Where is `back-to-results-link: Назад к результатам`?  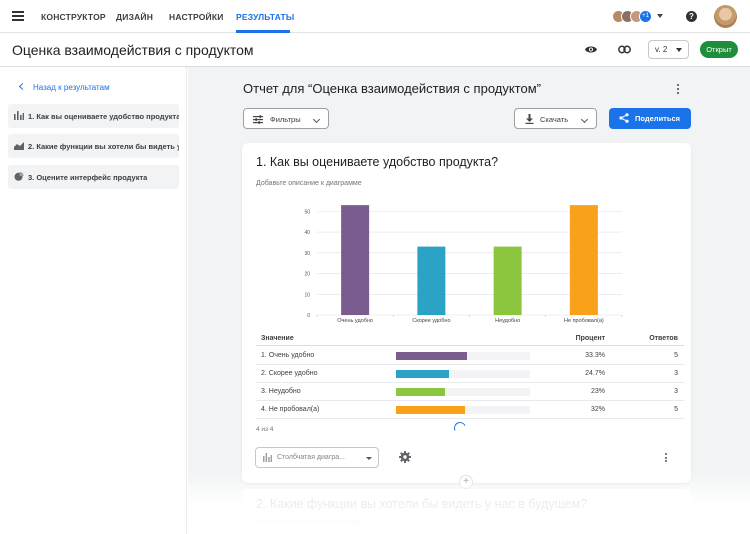
back-to-results-link: Назад к результатам is located at coordinates (64, 87).